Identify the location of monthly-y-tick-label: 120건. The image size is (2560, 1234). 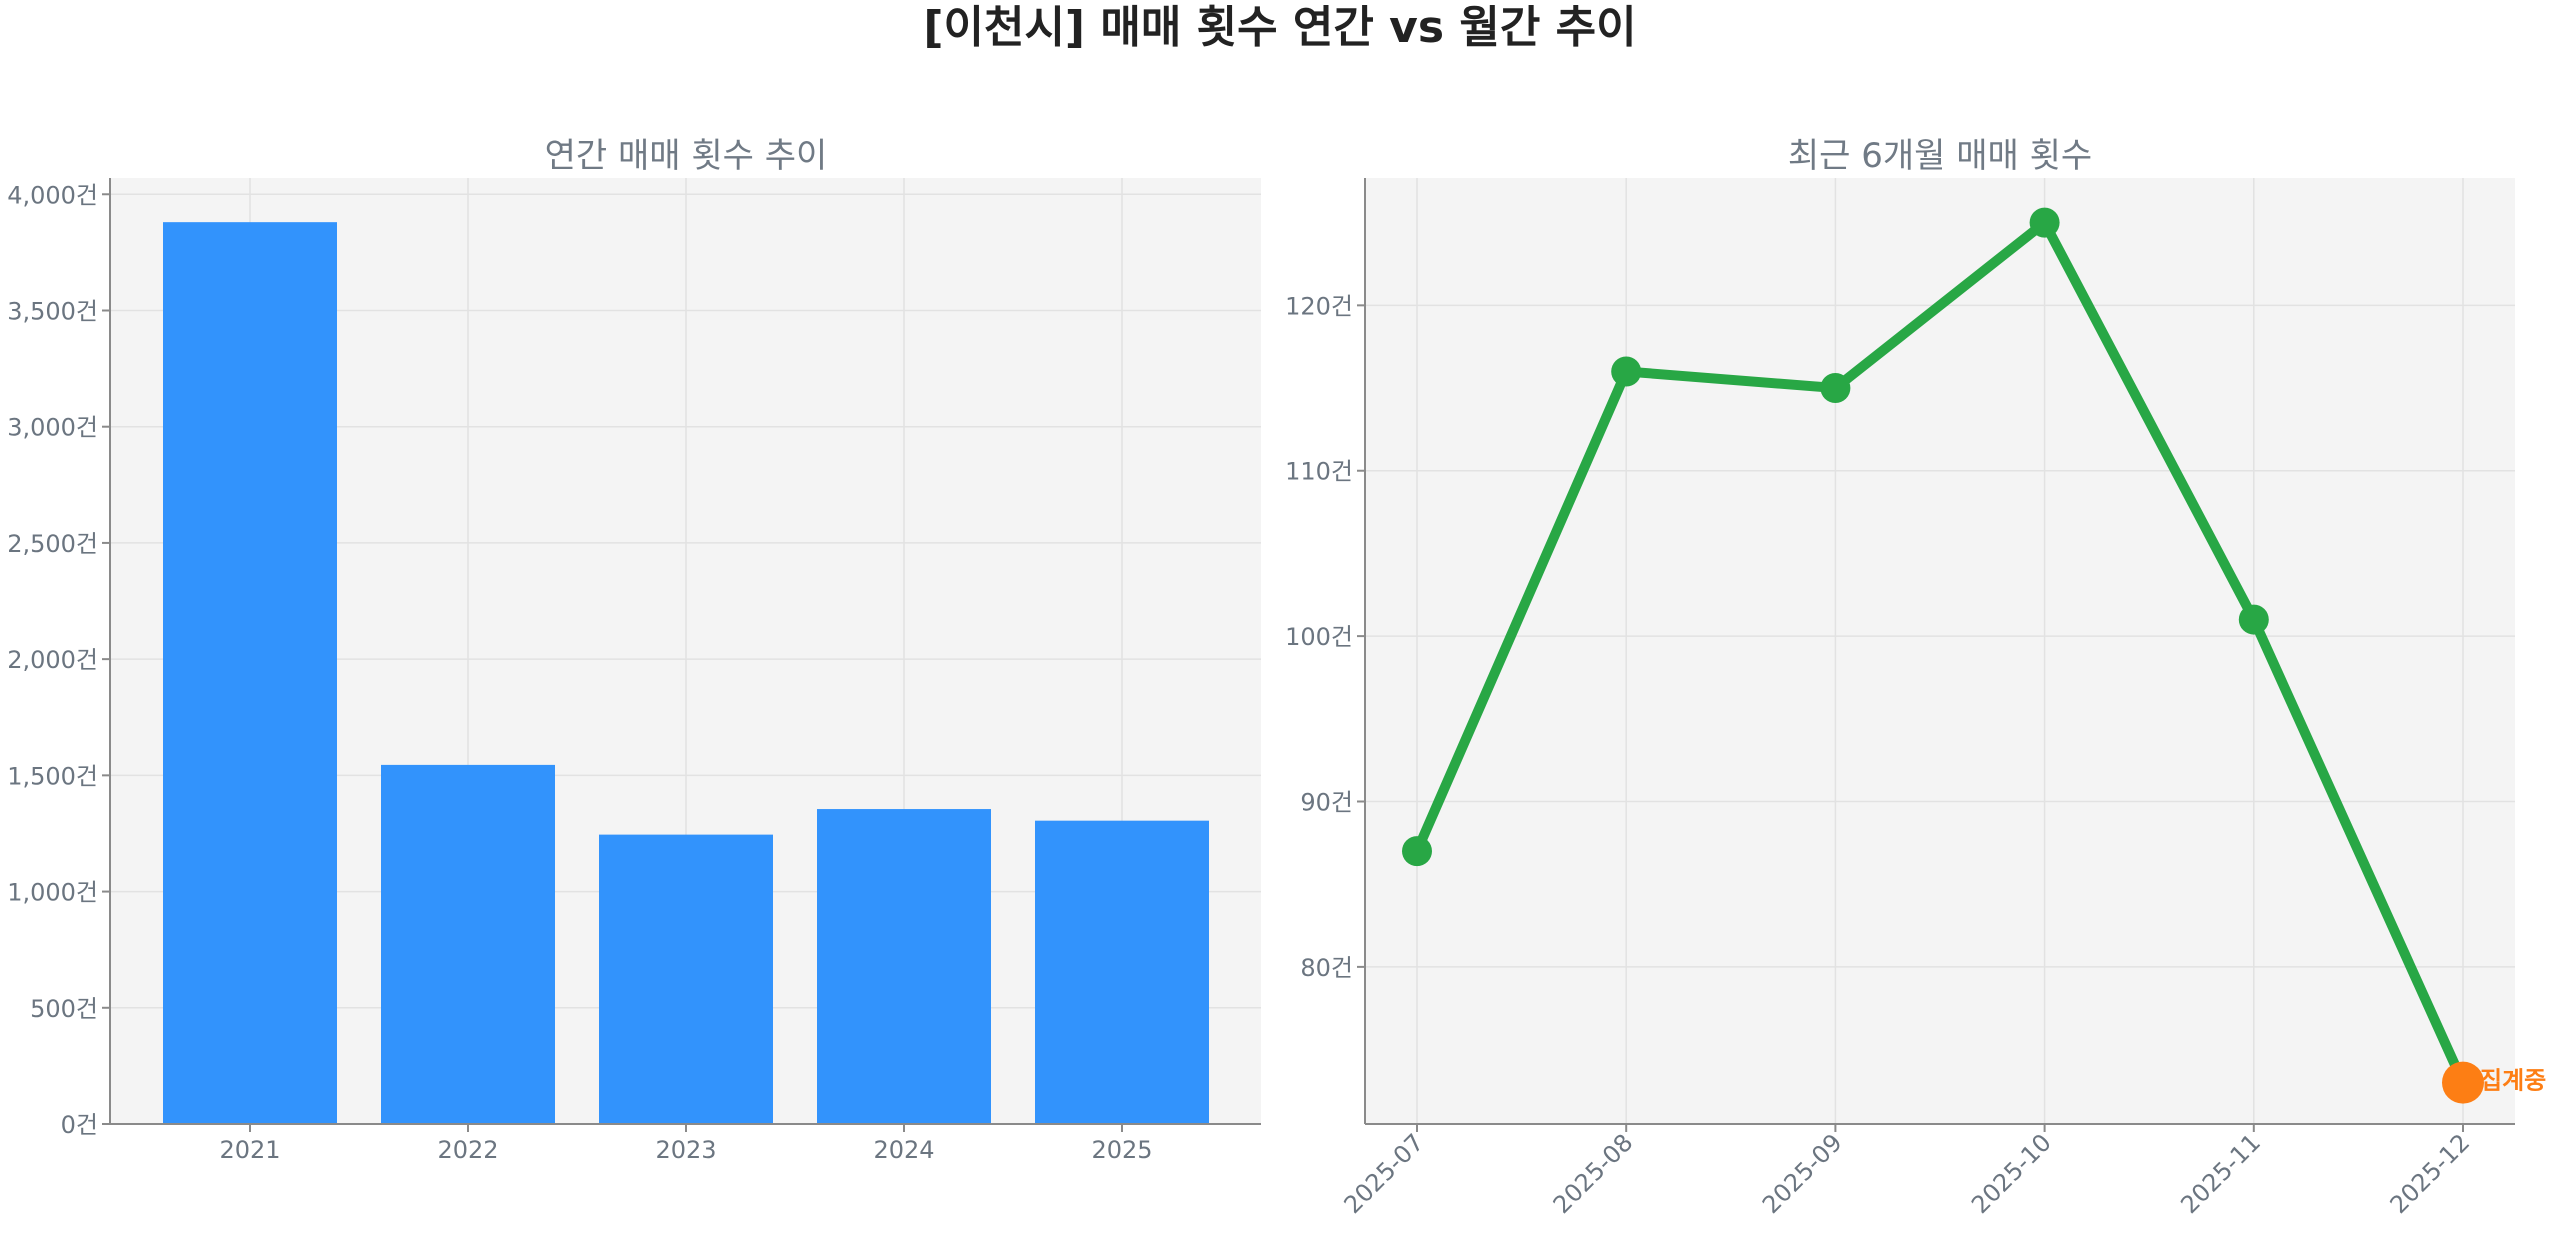
(1319, 306).